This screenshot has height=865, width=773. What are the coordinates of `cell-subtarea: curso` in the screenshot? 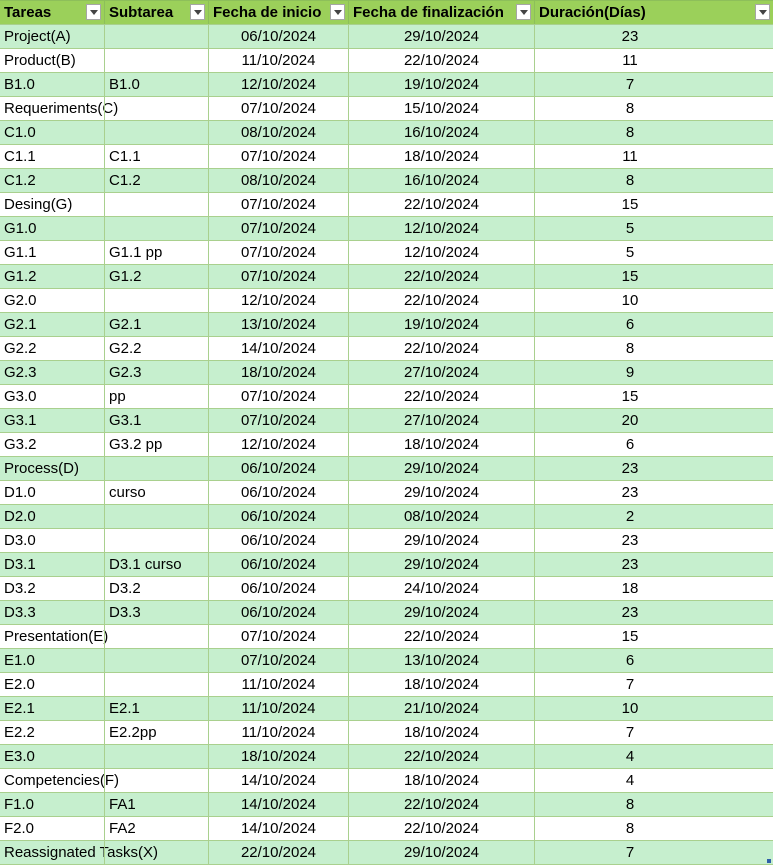 It's located at (156, 492).